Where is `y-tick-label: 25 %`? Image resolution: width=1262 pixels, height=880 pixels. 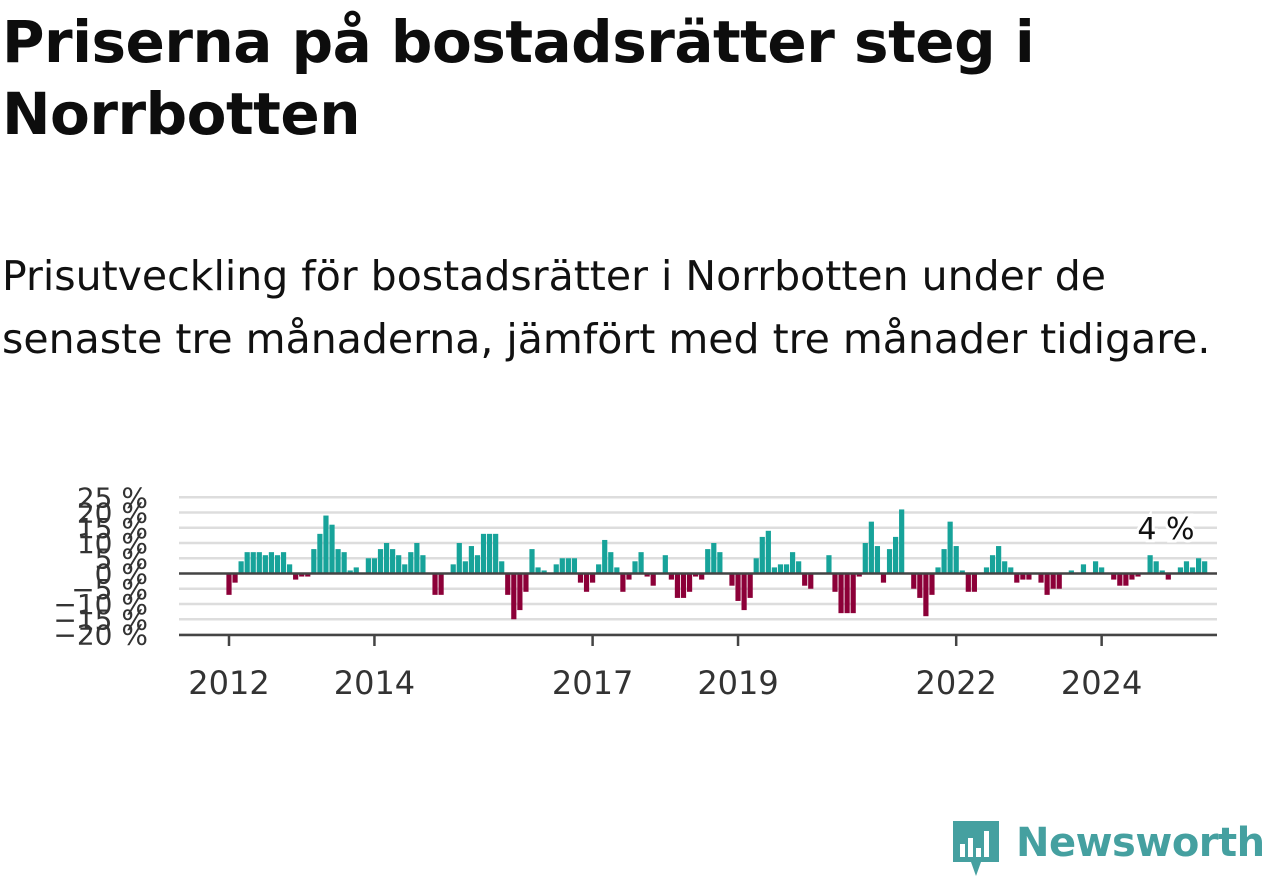 y-tick-label: 25 % is located at coordinates (112, 497).